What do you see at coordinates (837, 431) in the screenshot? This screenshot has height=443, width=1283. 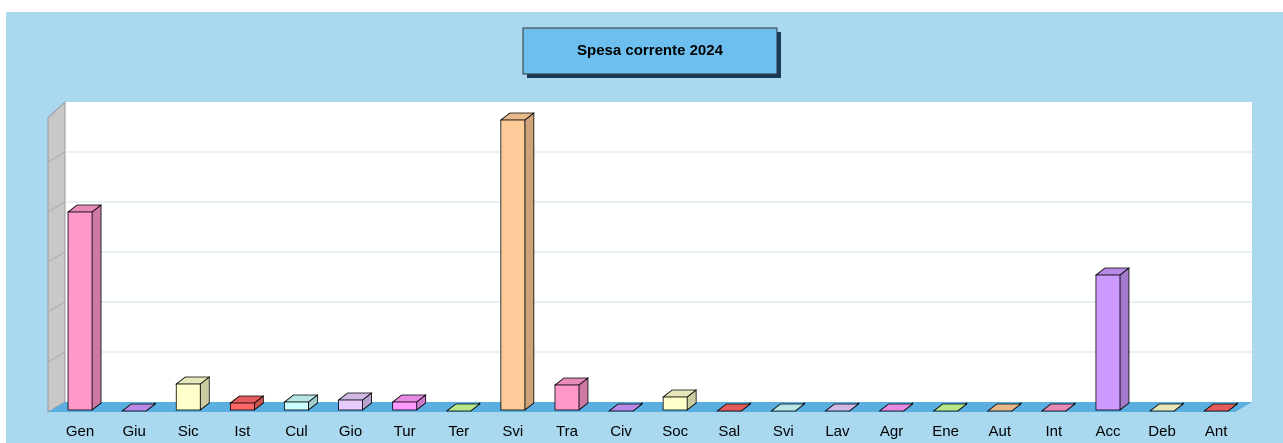 I see `x-tick-label: Lav` at bounding box center [837, 431].